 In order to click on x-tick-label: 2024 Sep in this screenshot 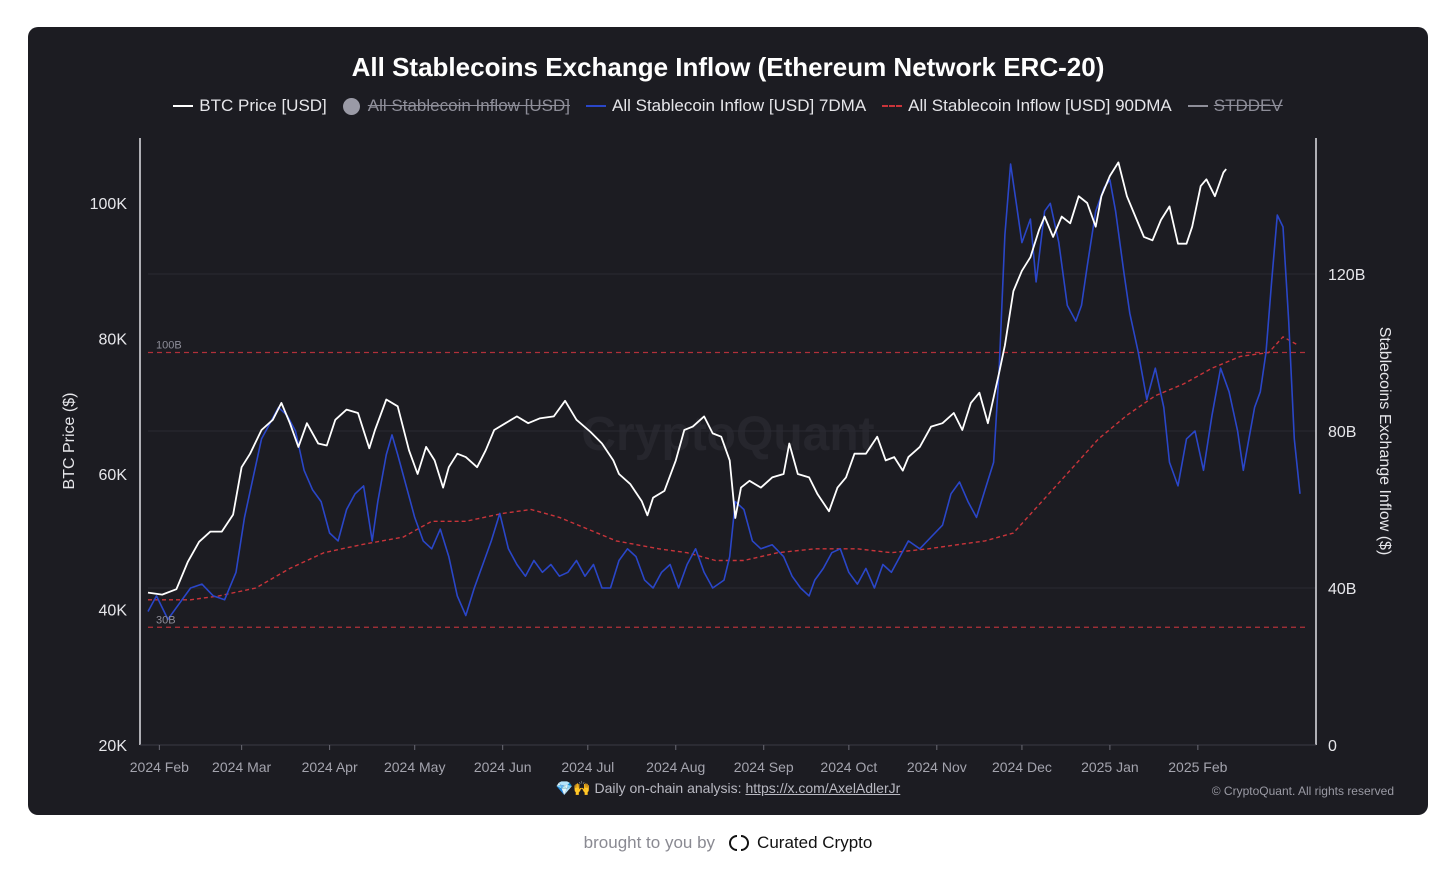, I will do `click(764, 767)`.